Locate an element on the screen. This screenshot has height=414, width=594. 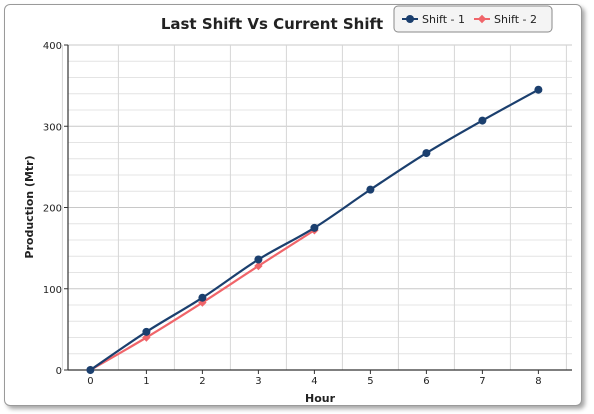
x-tick-label: 5 is located at coordinates (370, 381).